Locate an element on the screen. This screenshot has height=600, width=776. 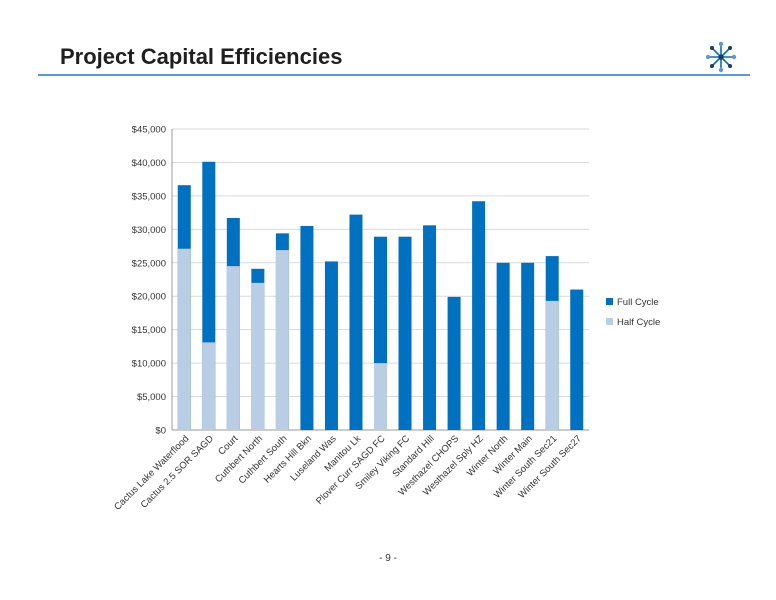
y-tick-label: $15,000 is located at coordinates (149, 330).